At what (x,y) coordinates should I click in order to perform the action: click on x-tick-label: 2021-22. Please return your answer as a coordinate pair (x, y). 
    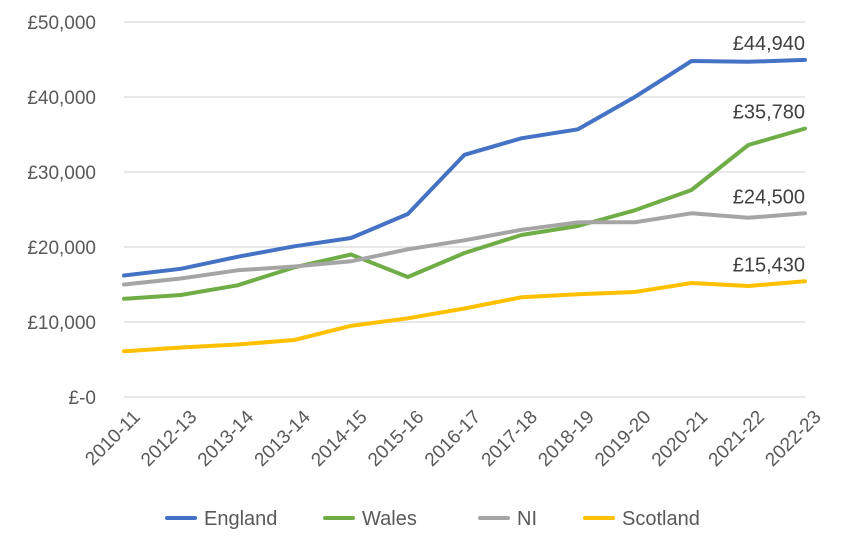
    Looking at the image, I should click on (737, 439).